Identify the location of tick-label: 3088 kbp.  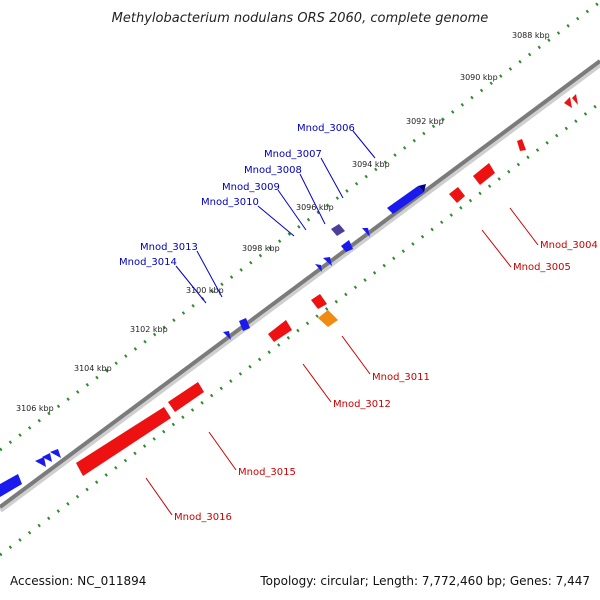
(531, 35).